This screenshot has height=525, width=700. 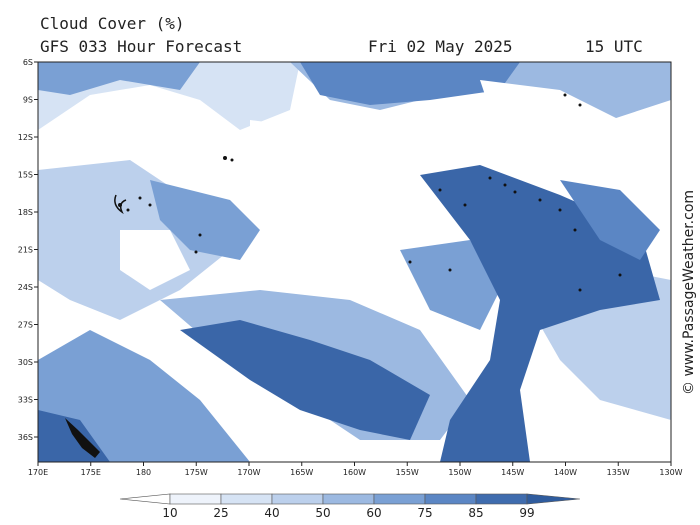 What do you see at coordinates (38, 472) in the screenshot?
I see `lon-label: 170E` at bounding box center [38, 472].